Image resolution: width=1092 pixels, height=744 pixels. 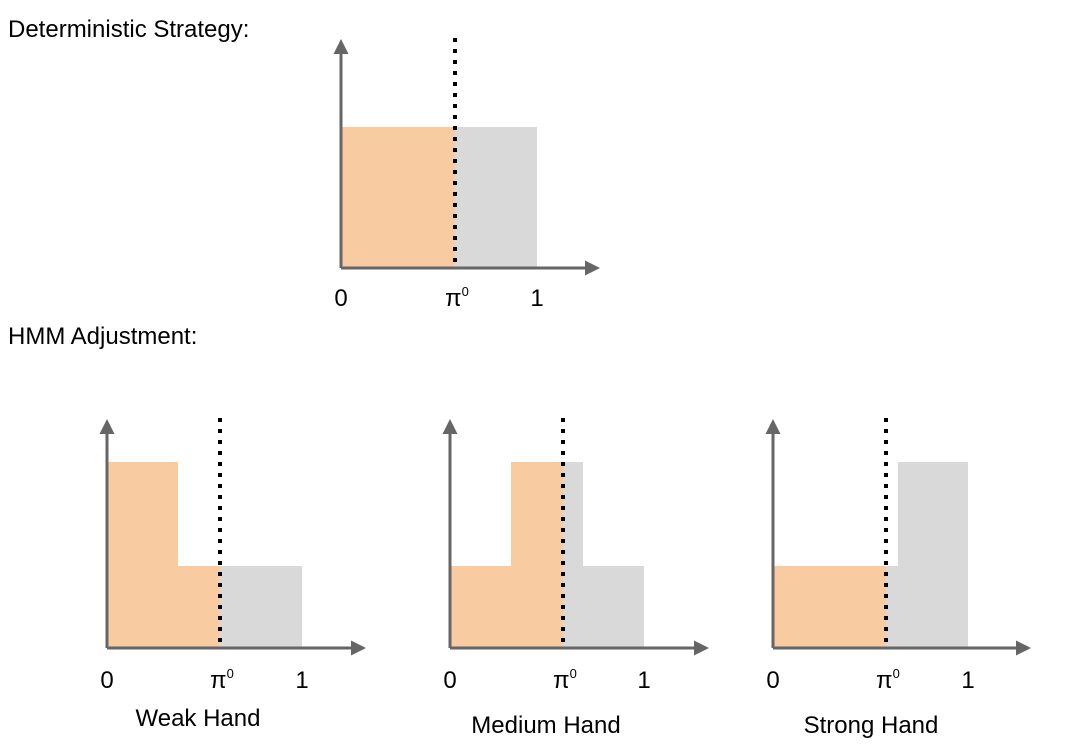 What do you see at coordinates (457, 298) in the screenshot?
I see `deterministic-tick-pi0: π0` at bounding box center [457, 298].